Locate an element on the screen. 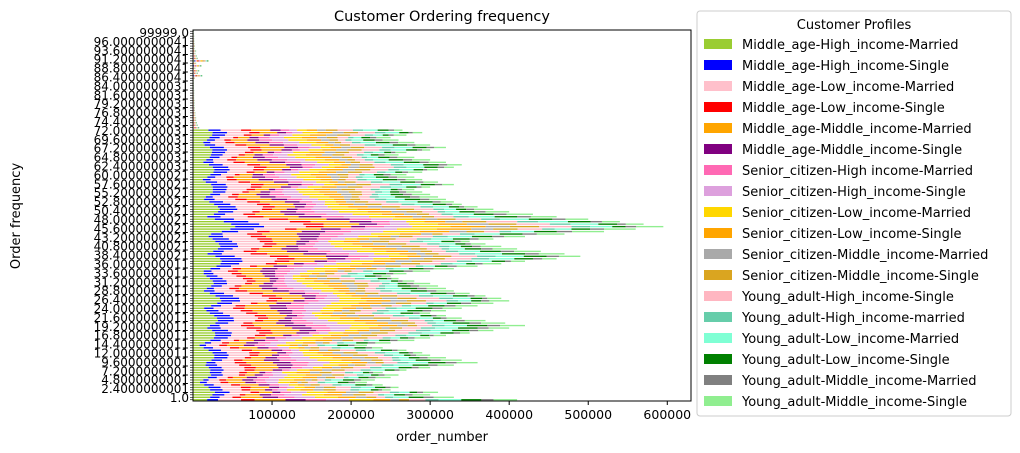 Image resolution: width=1020 pixels, height=453 pixels. legend-label: Middle_age-Middle_income-Married is located at coordinates (857, 129).